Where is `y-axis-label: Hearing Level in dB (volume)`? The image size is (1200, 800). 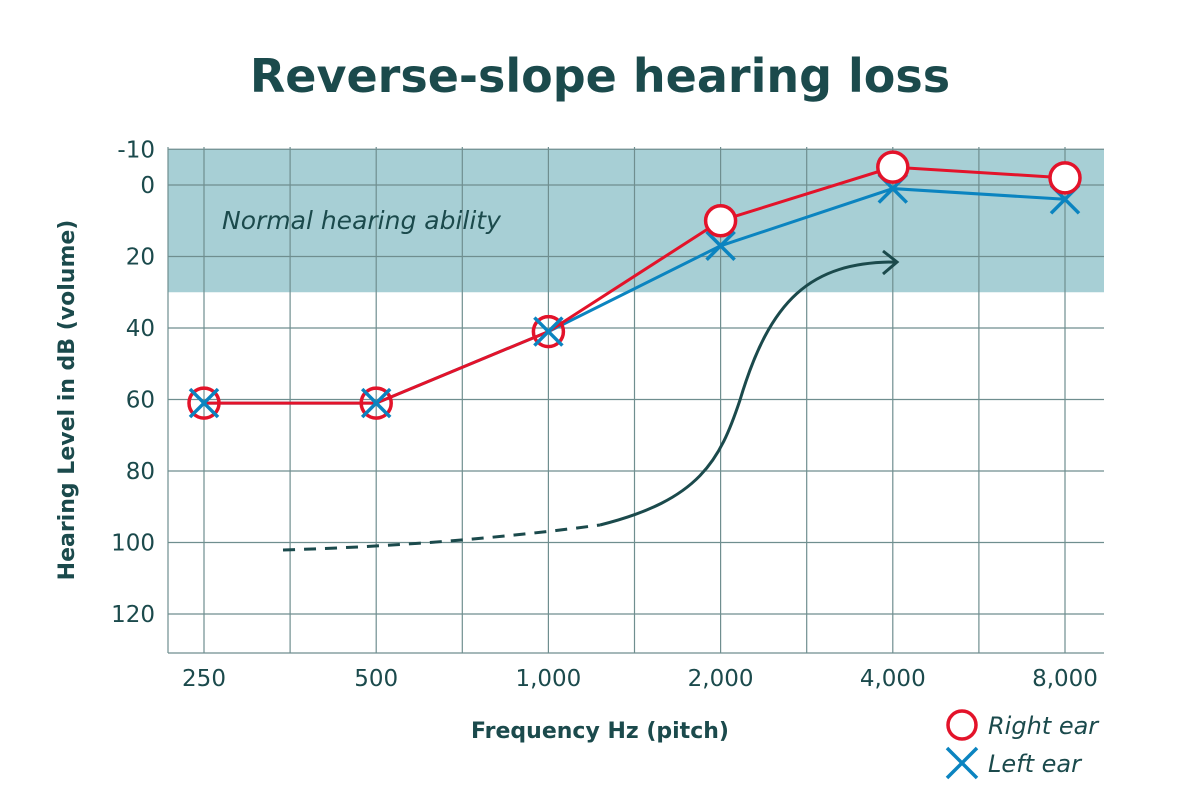 y-axis-label: Hearing Level in dB (volume) is located at coordinates (67, 400).